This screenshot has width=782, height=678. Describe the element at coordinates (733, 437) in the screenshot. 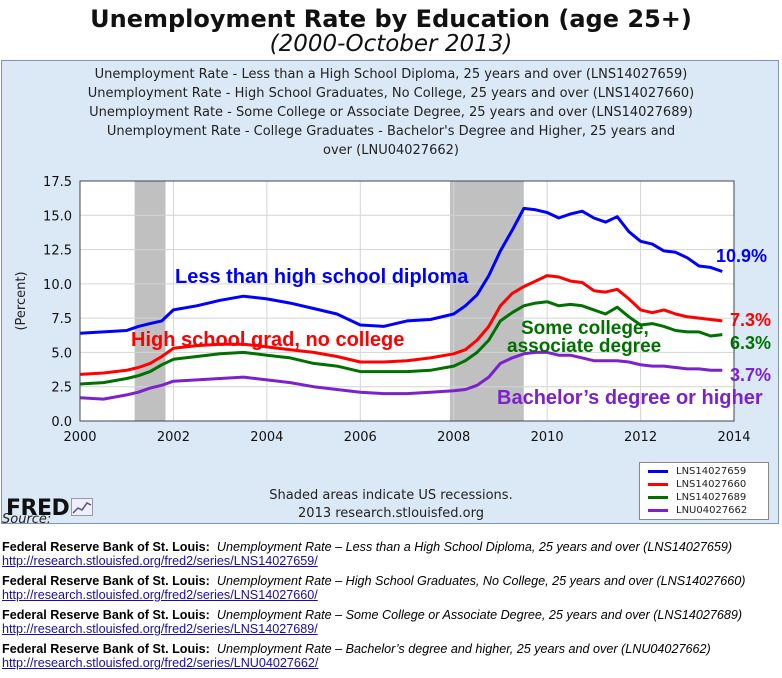

I see `x-tick-label: 2014` at that location.